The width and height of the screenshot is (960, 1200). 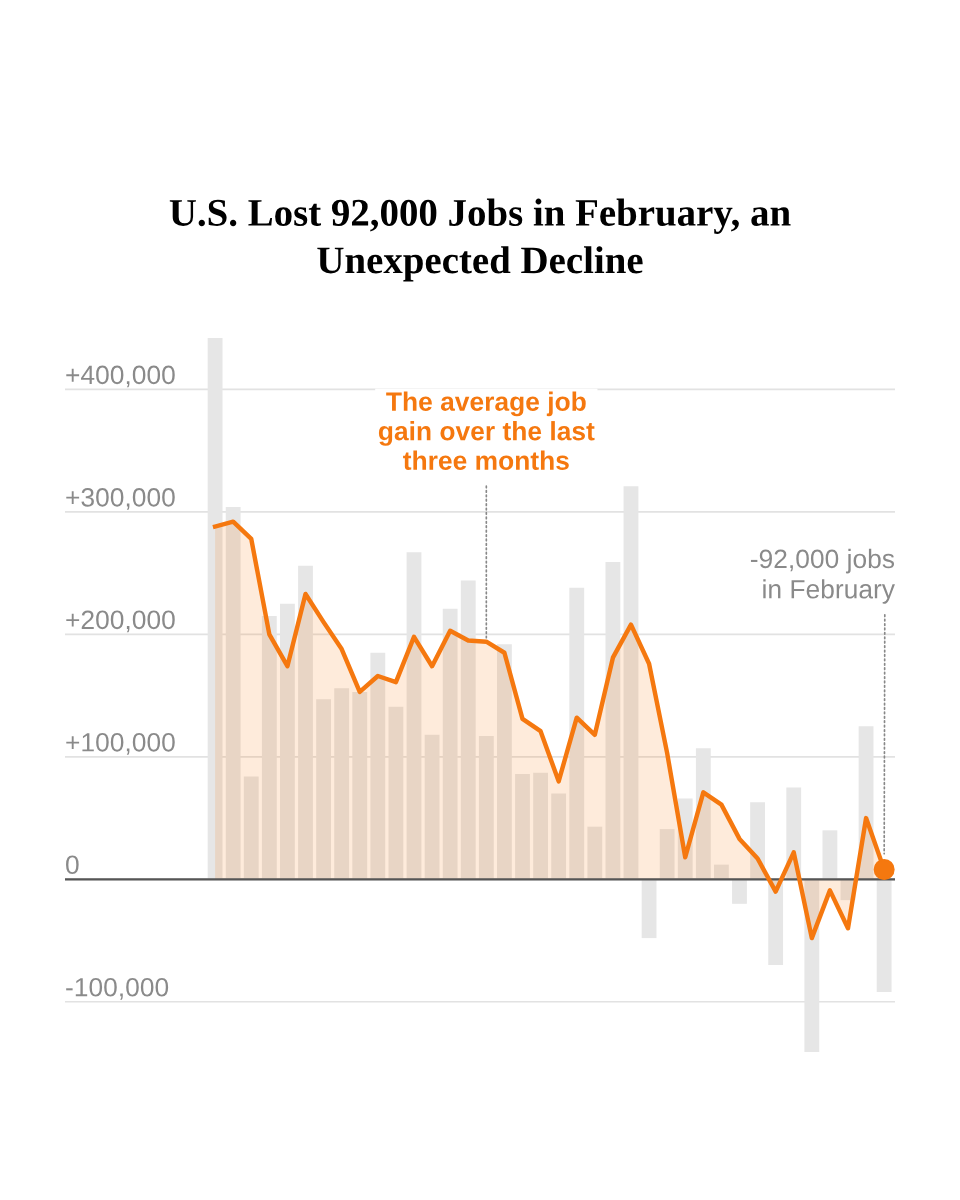 What do you see at coordinates (72, 865) in the screenshot?
I see `y-tick-label: 0` at bounding box center [72, 865].